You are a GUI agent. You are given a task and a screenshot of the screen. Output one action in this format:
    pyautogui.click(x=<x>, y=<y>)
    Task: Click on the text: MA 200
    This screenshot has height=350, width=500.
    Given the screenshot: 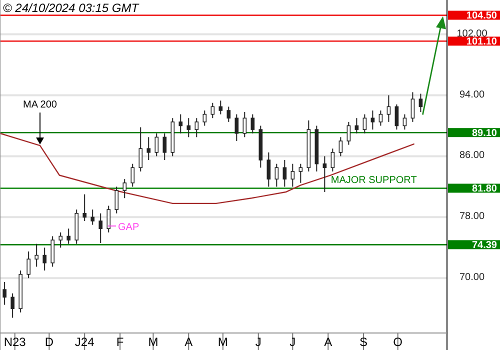 What is the action you would take?
    pyautogui.click(x=40, y=105)
    